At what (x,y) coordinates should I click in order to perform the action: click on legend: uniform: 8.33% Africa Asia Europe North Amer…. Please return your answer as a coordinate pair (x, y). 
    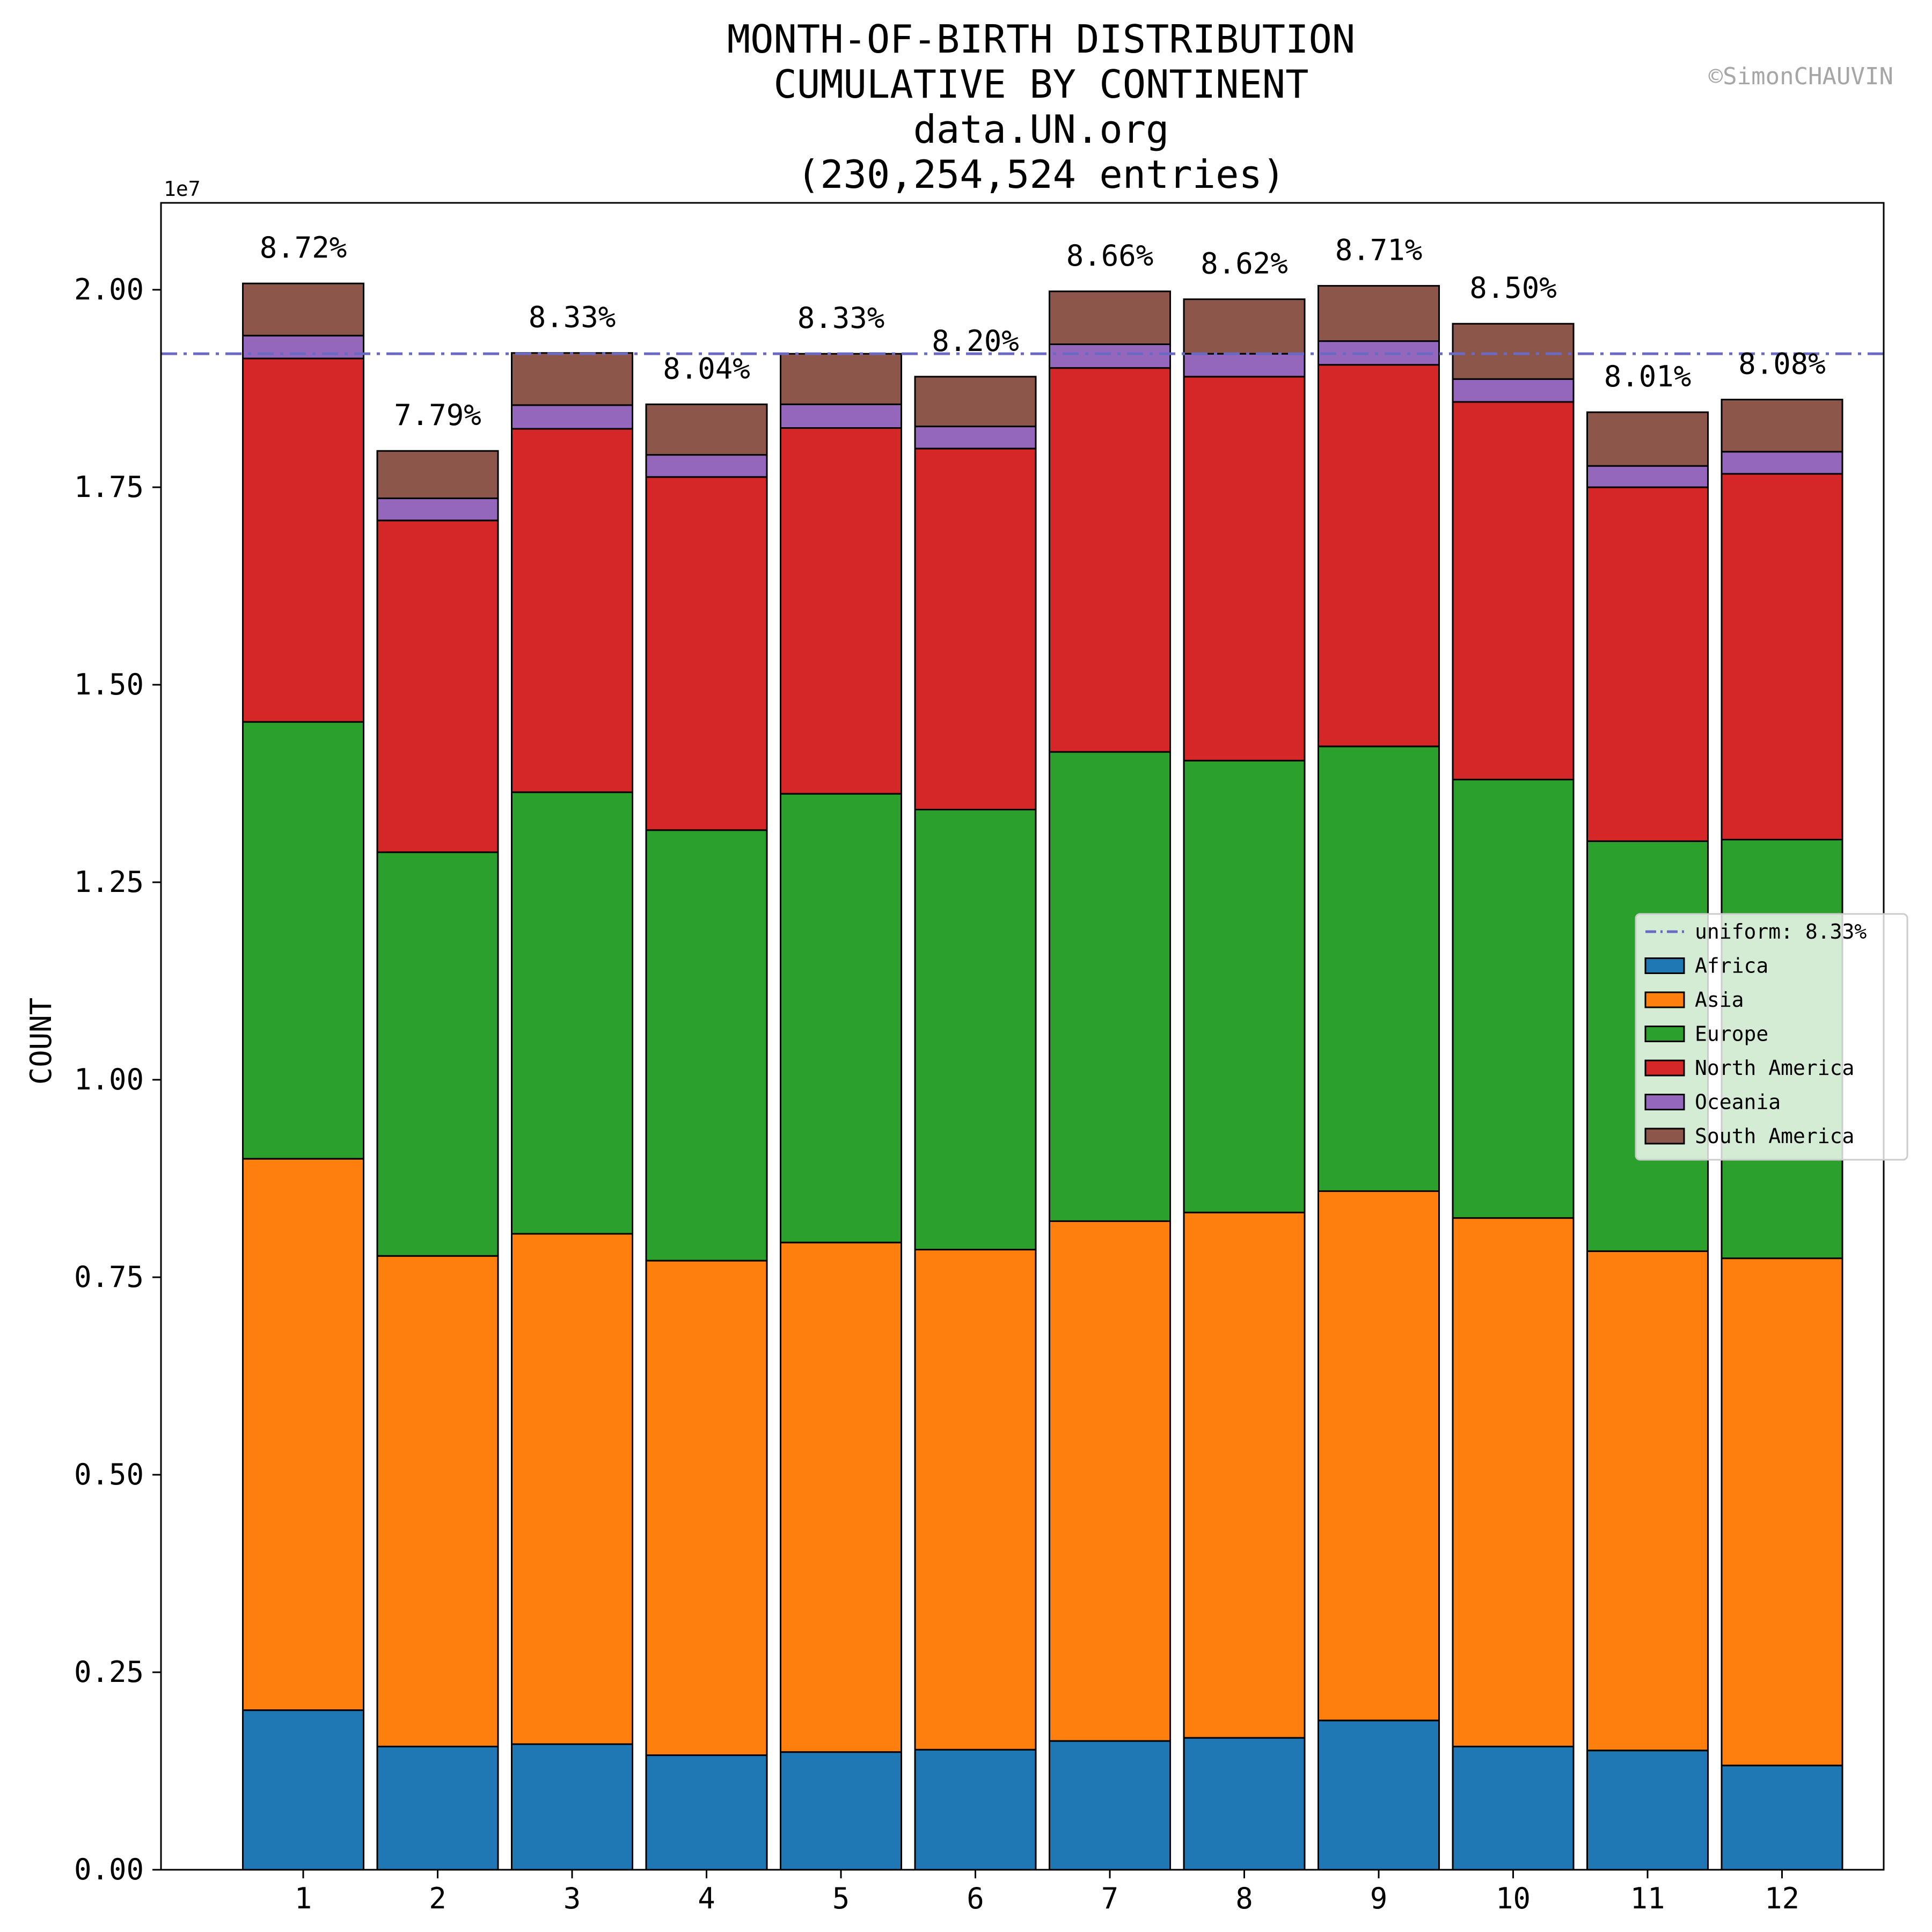
    Looking at the image, I should click on (1771, 1037).